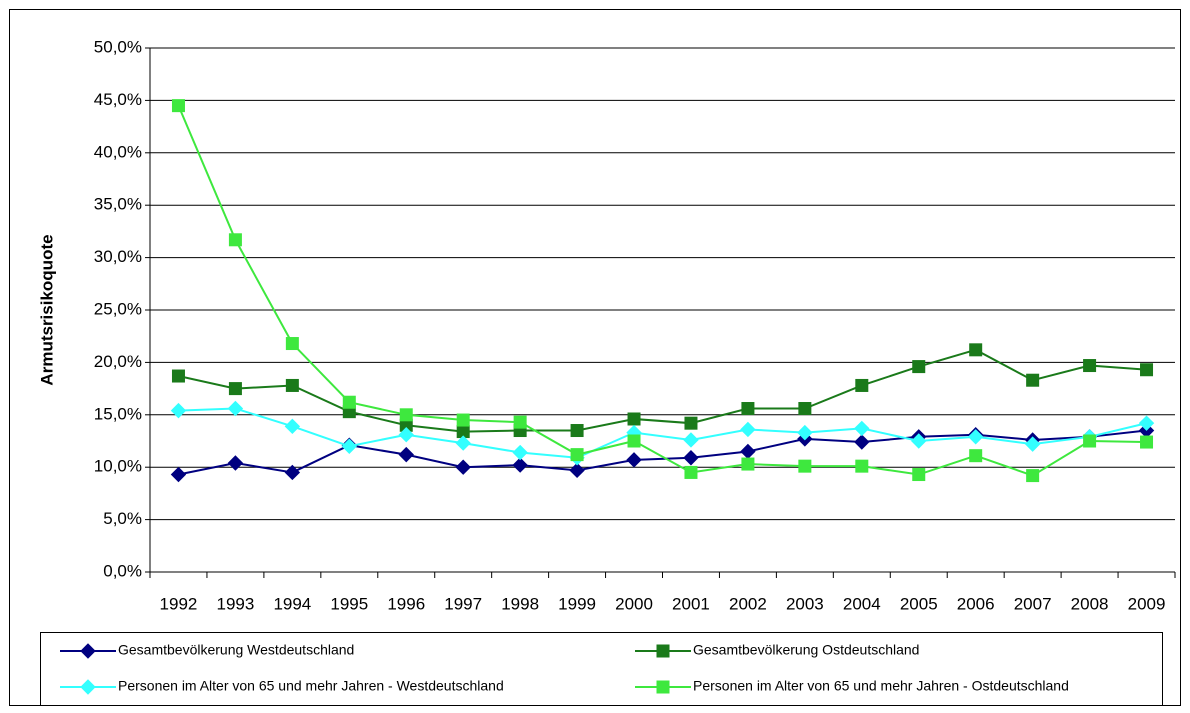  What do you see at coordinates (634, 603) in the screenshot?
I see `x-tick-label: 2000` at bounding box center [634, 603].